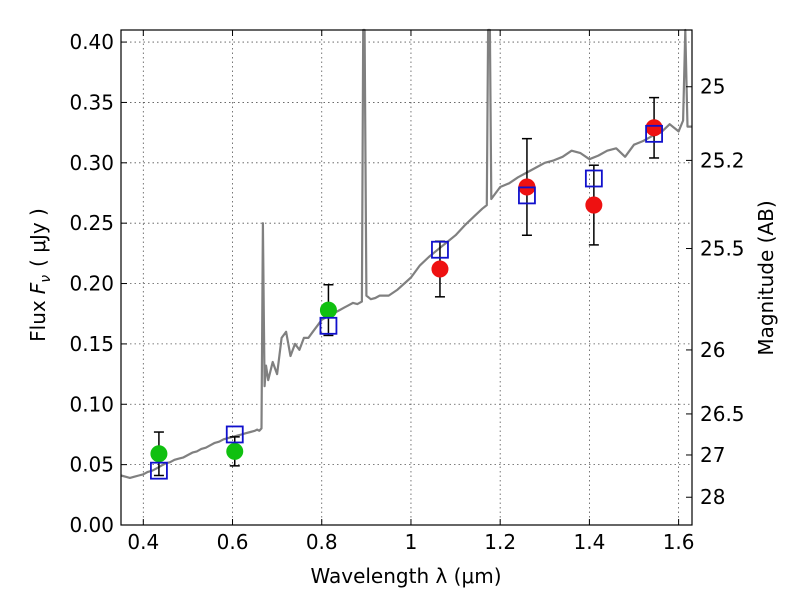 This screenshot has width=800, height=605. What do you see at coordinates (722, 160) in the screenshot?
I see `right-tick-label: 25.2` at bounding box center [722, 160].